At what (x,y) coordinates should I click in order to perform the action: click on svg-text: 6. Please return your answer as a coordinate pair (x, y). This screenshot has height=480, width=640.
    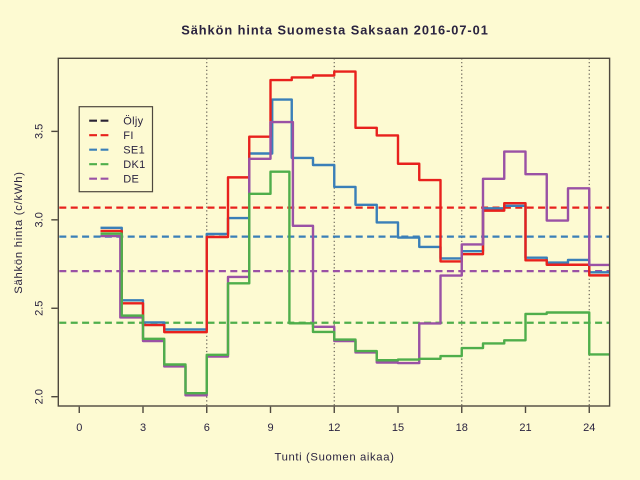
    Looking at the image, I should click on (207, 428).